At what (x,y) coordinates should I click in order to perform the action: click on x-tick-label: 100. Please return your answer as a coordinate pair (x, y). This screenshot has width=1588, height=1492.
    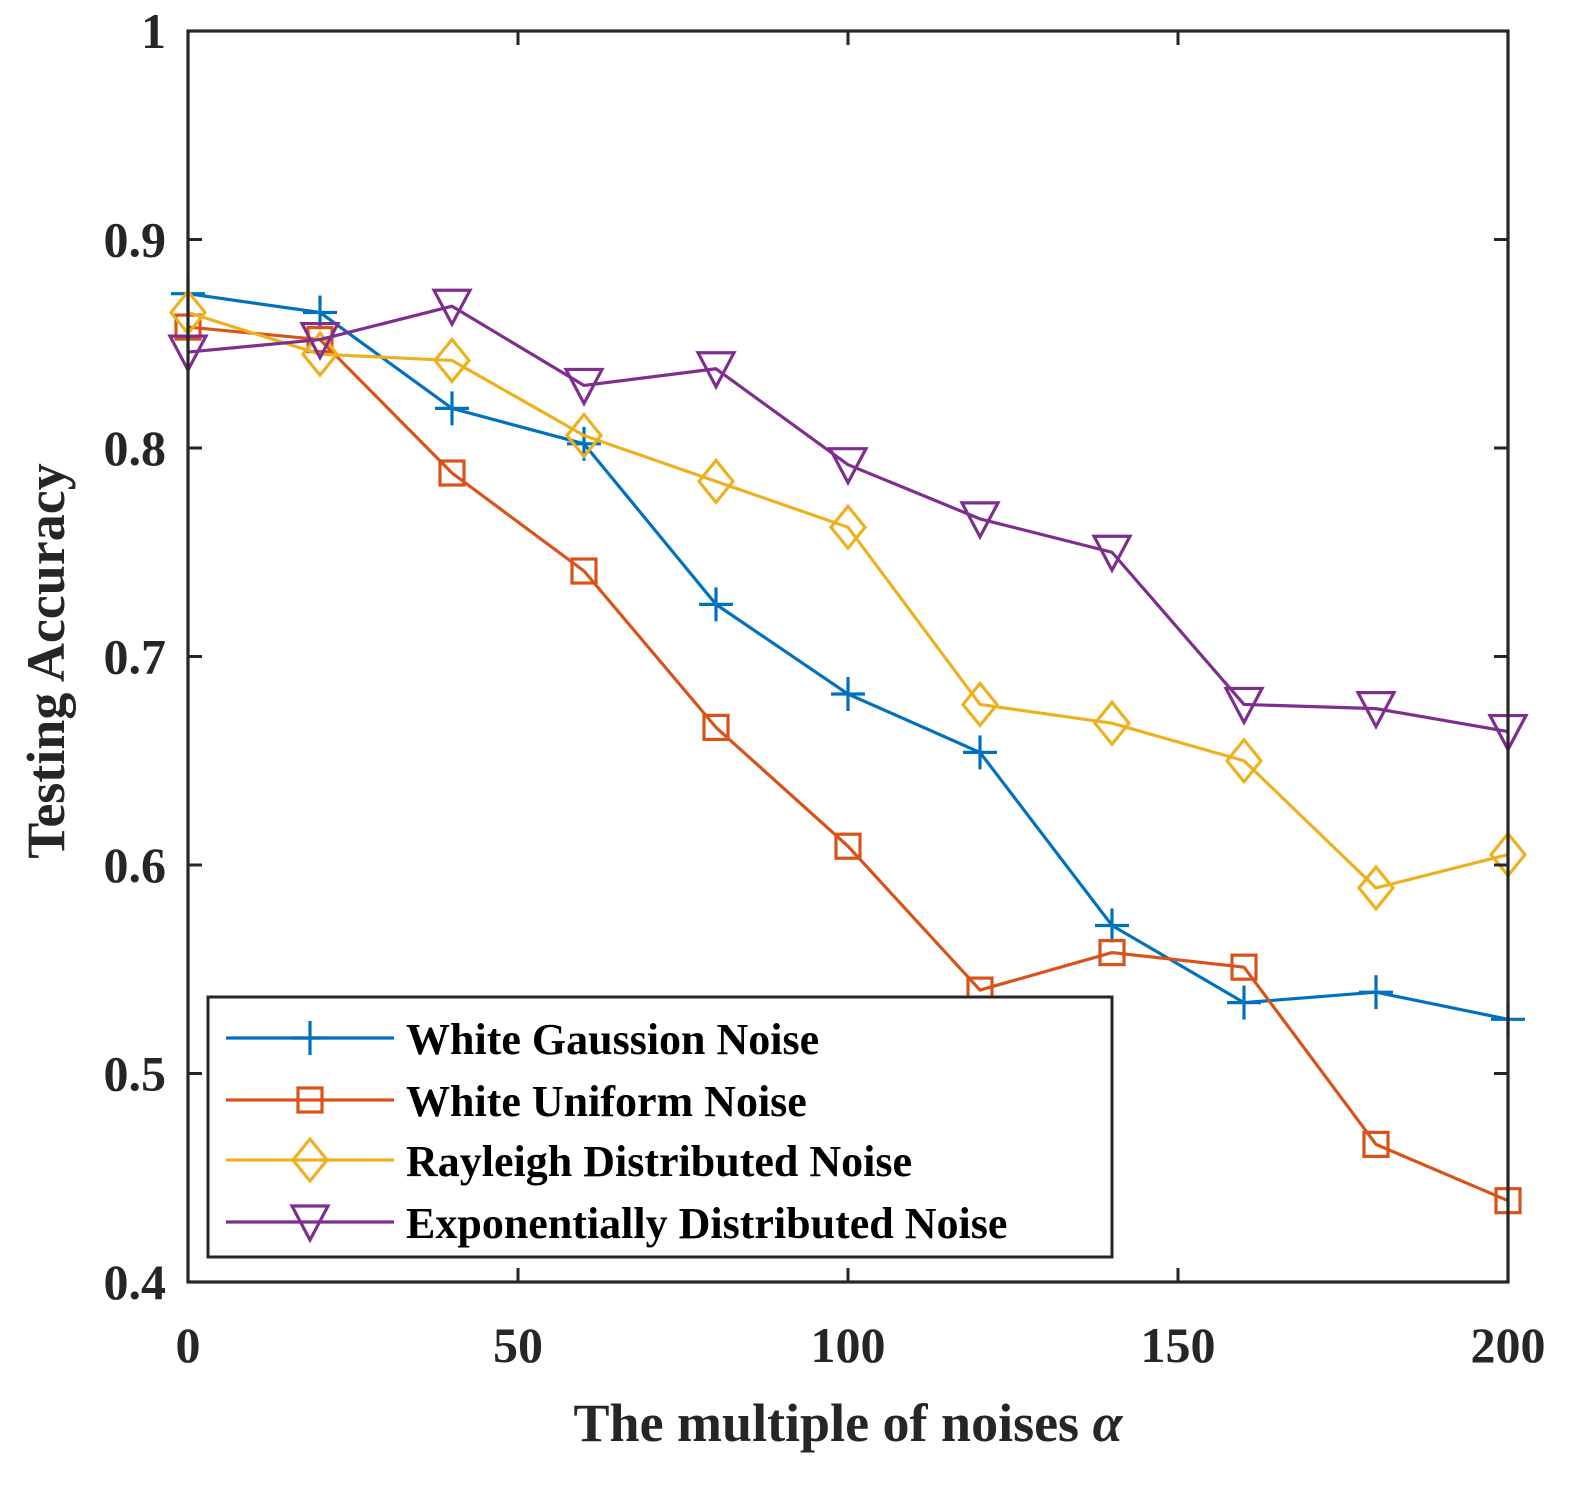
    Looking at the image, I should click on (848, 1345).